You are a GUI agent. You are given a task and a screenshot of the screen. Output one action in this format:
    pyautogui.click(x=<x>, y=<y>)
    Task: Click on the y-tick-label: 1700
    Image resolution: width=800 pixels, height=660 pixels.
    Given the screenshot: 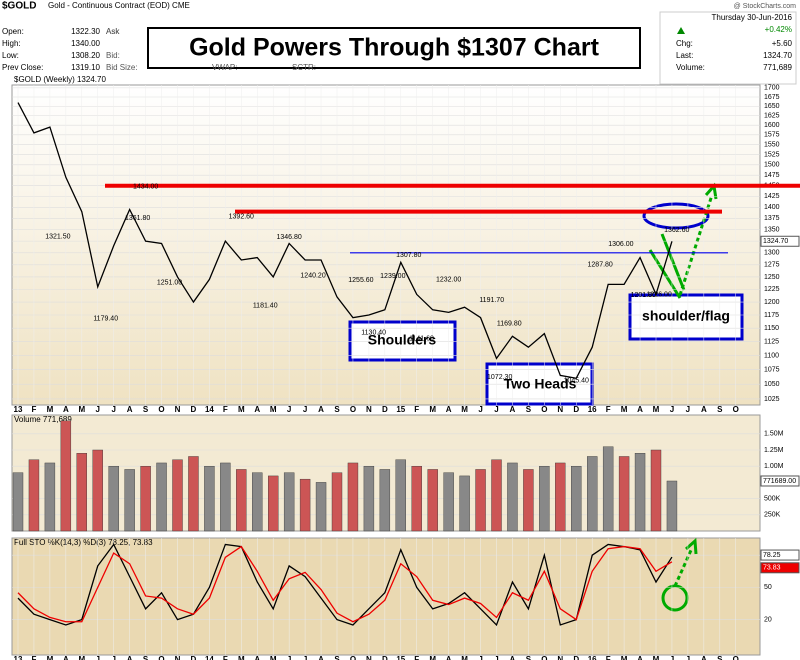 What is the action you would take?
    pyautogui.click(x=772, y=88)
    